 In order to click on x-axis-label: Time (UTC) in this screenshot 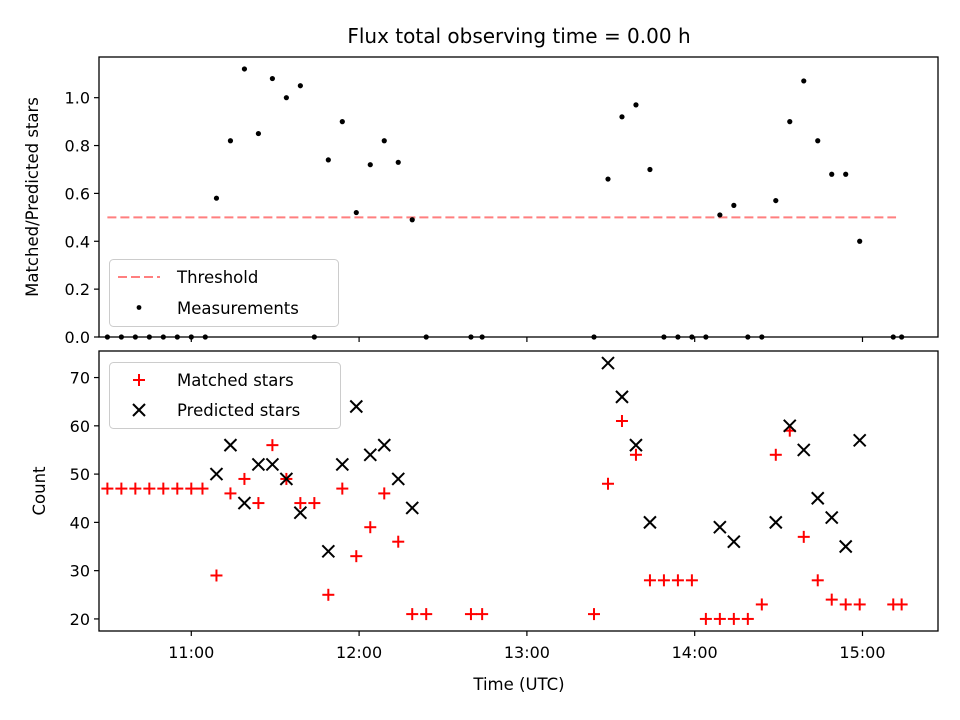, I will do `click(518, 684)`.